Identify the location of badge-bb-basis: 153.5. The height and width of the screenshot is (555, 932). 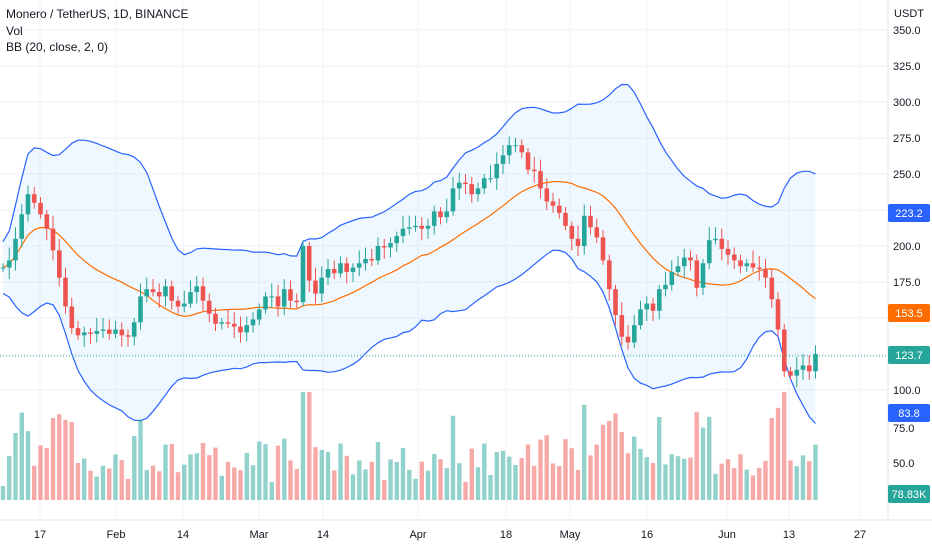
(909, 313).